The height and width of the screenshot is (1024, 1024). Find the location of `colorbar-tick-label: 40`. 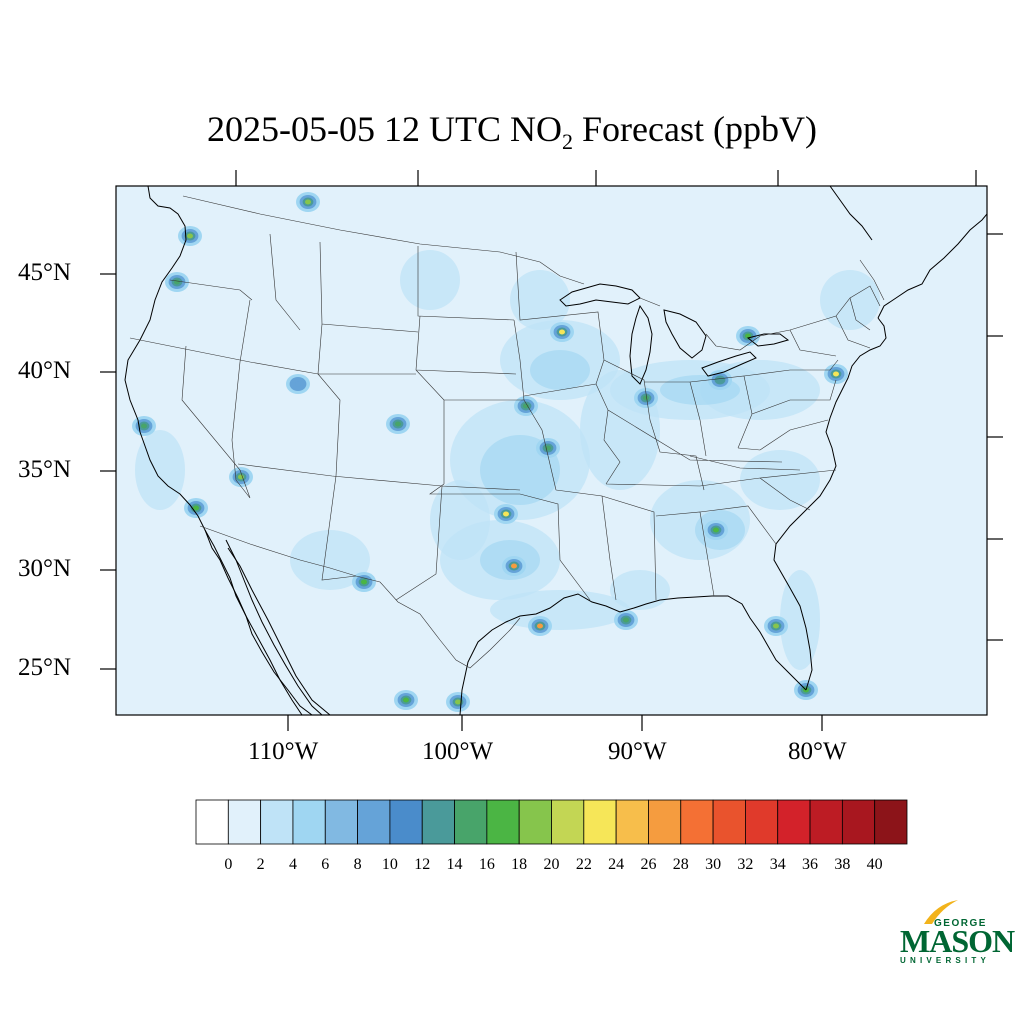

colorbar-tick-label: 40 is located at coordinates (874, 864).